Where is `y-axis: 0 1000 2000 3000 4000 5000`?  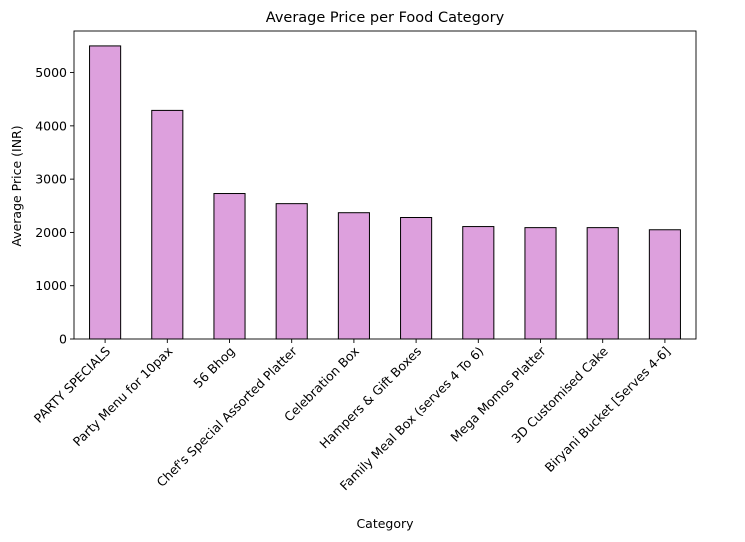 y-axis: 0 1000 2000 3000 4000 5000 is located at coordinates (54, 206).